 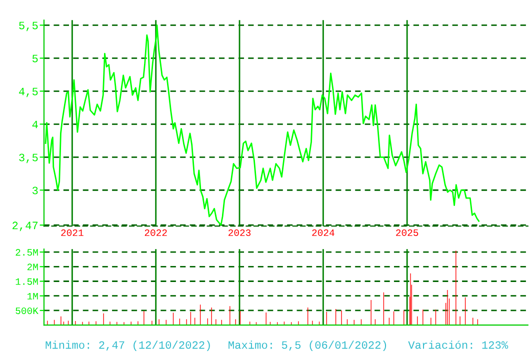 What do you see at coordinates (35, 124) in the screenshot?
I see `y-tick-label: 4` at bounding box center [35, 124].